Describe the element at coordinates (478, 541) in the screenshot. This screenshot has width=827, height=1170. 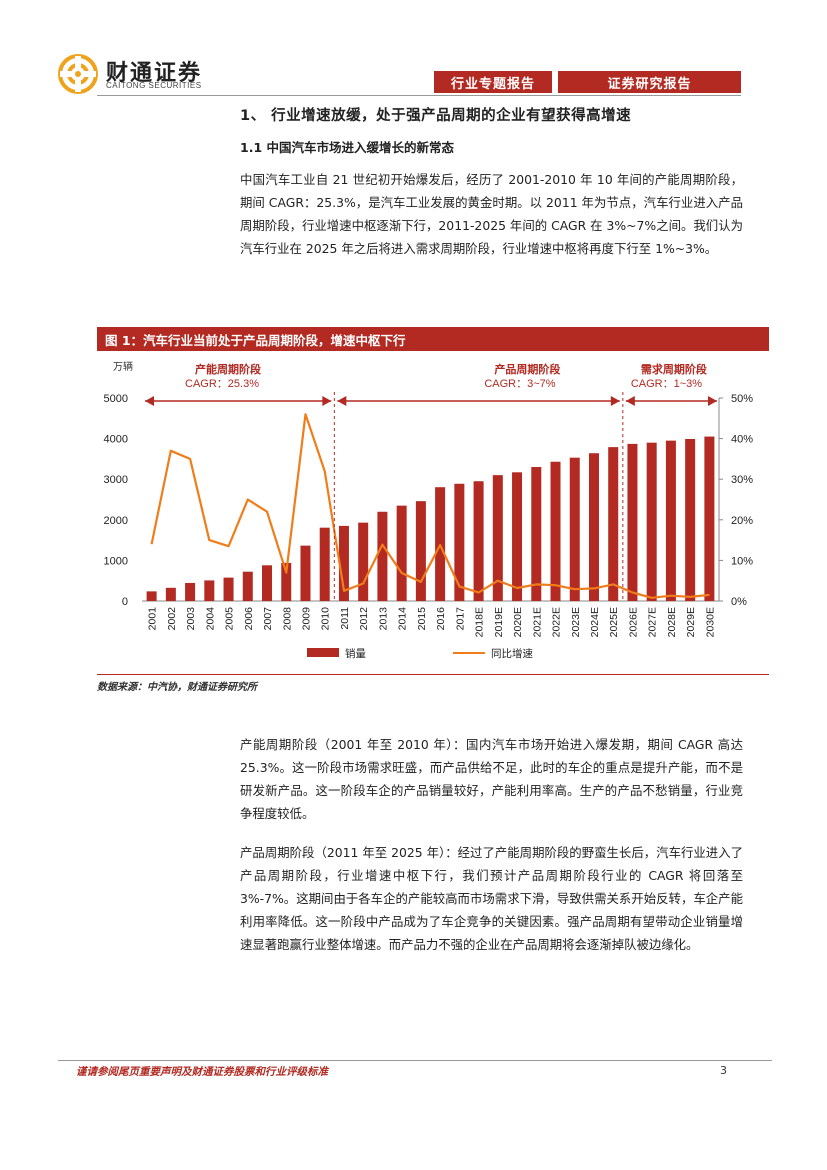
I see `bar-2018E` at that location.